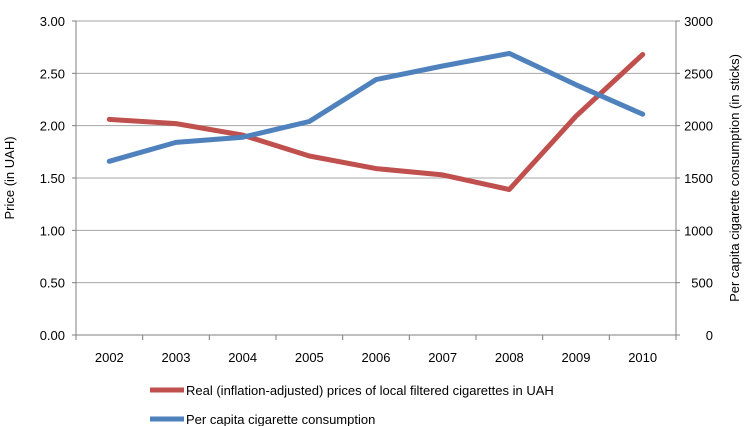  What do you see at coordinates (698, 21) in the screenshot?
I see `right-tick-label: 3000` at bounding box center [698, 21].